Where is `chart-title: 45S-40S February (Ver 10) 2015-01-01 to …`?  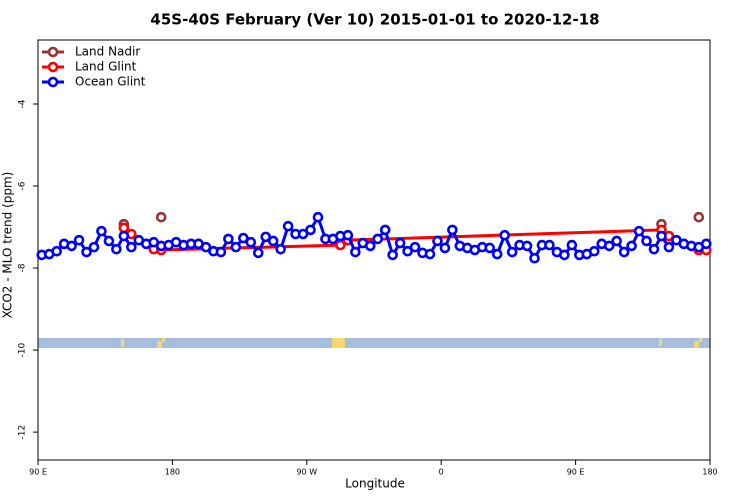 chart-title: 45S-40S February (Ver 10) 2015-01-01 to … is located at coordinates (374, 20).